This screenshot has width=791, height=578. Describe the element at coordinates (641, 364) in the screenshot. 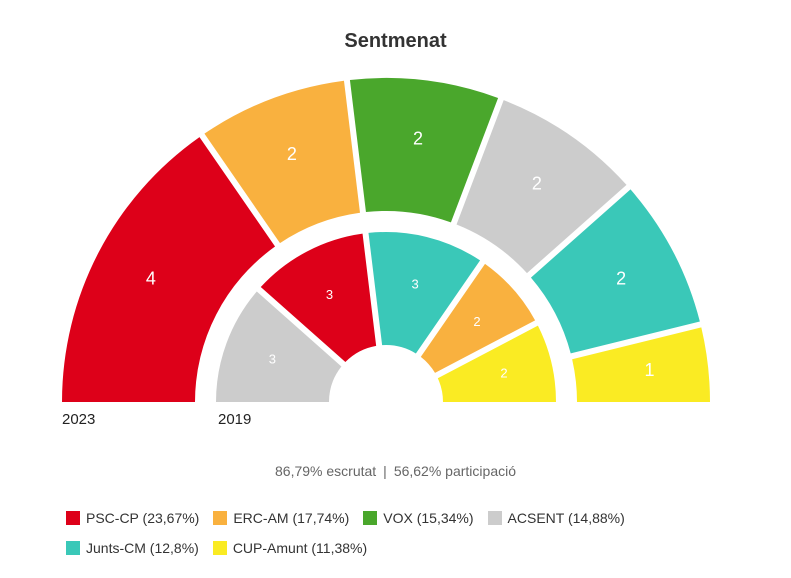

I see `seat-segment-2023-cup-amunt` at that location.